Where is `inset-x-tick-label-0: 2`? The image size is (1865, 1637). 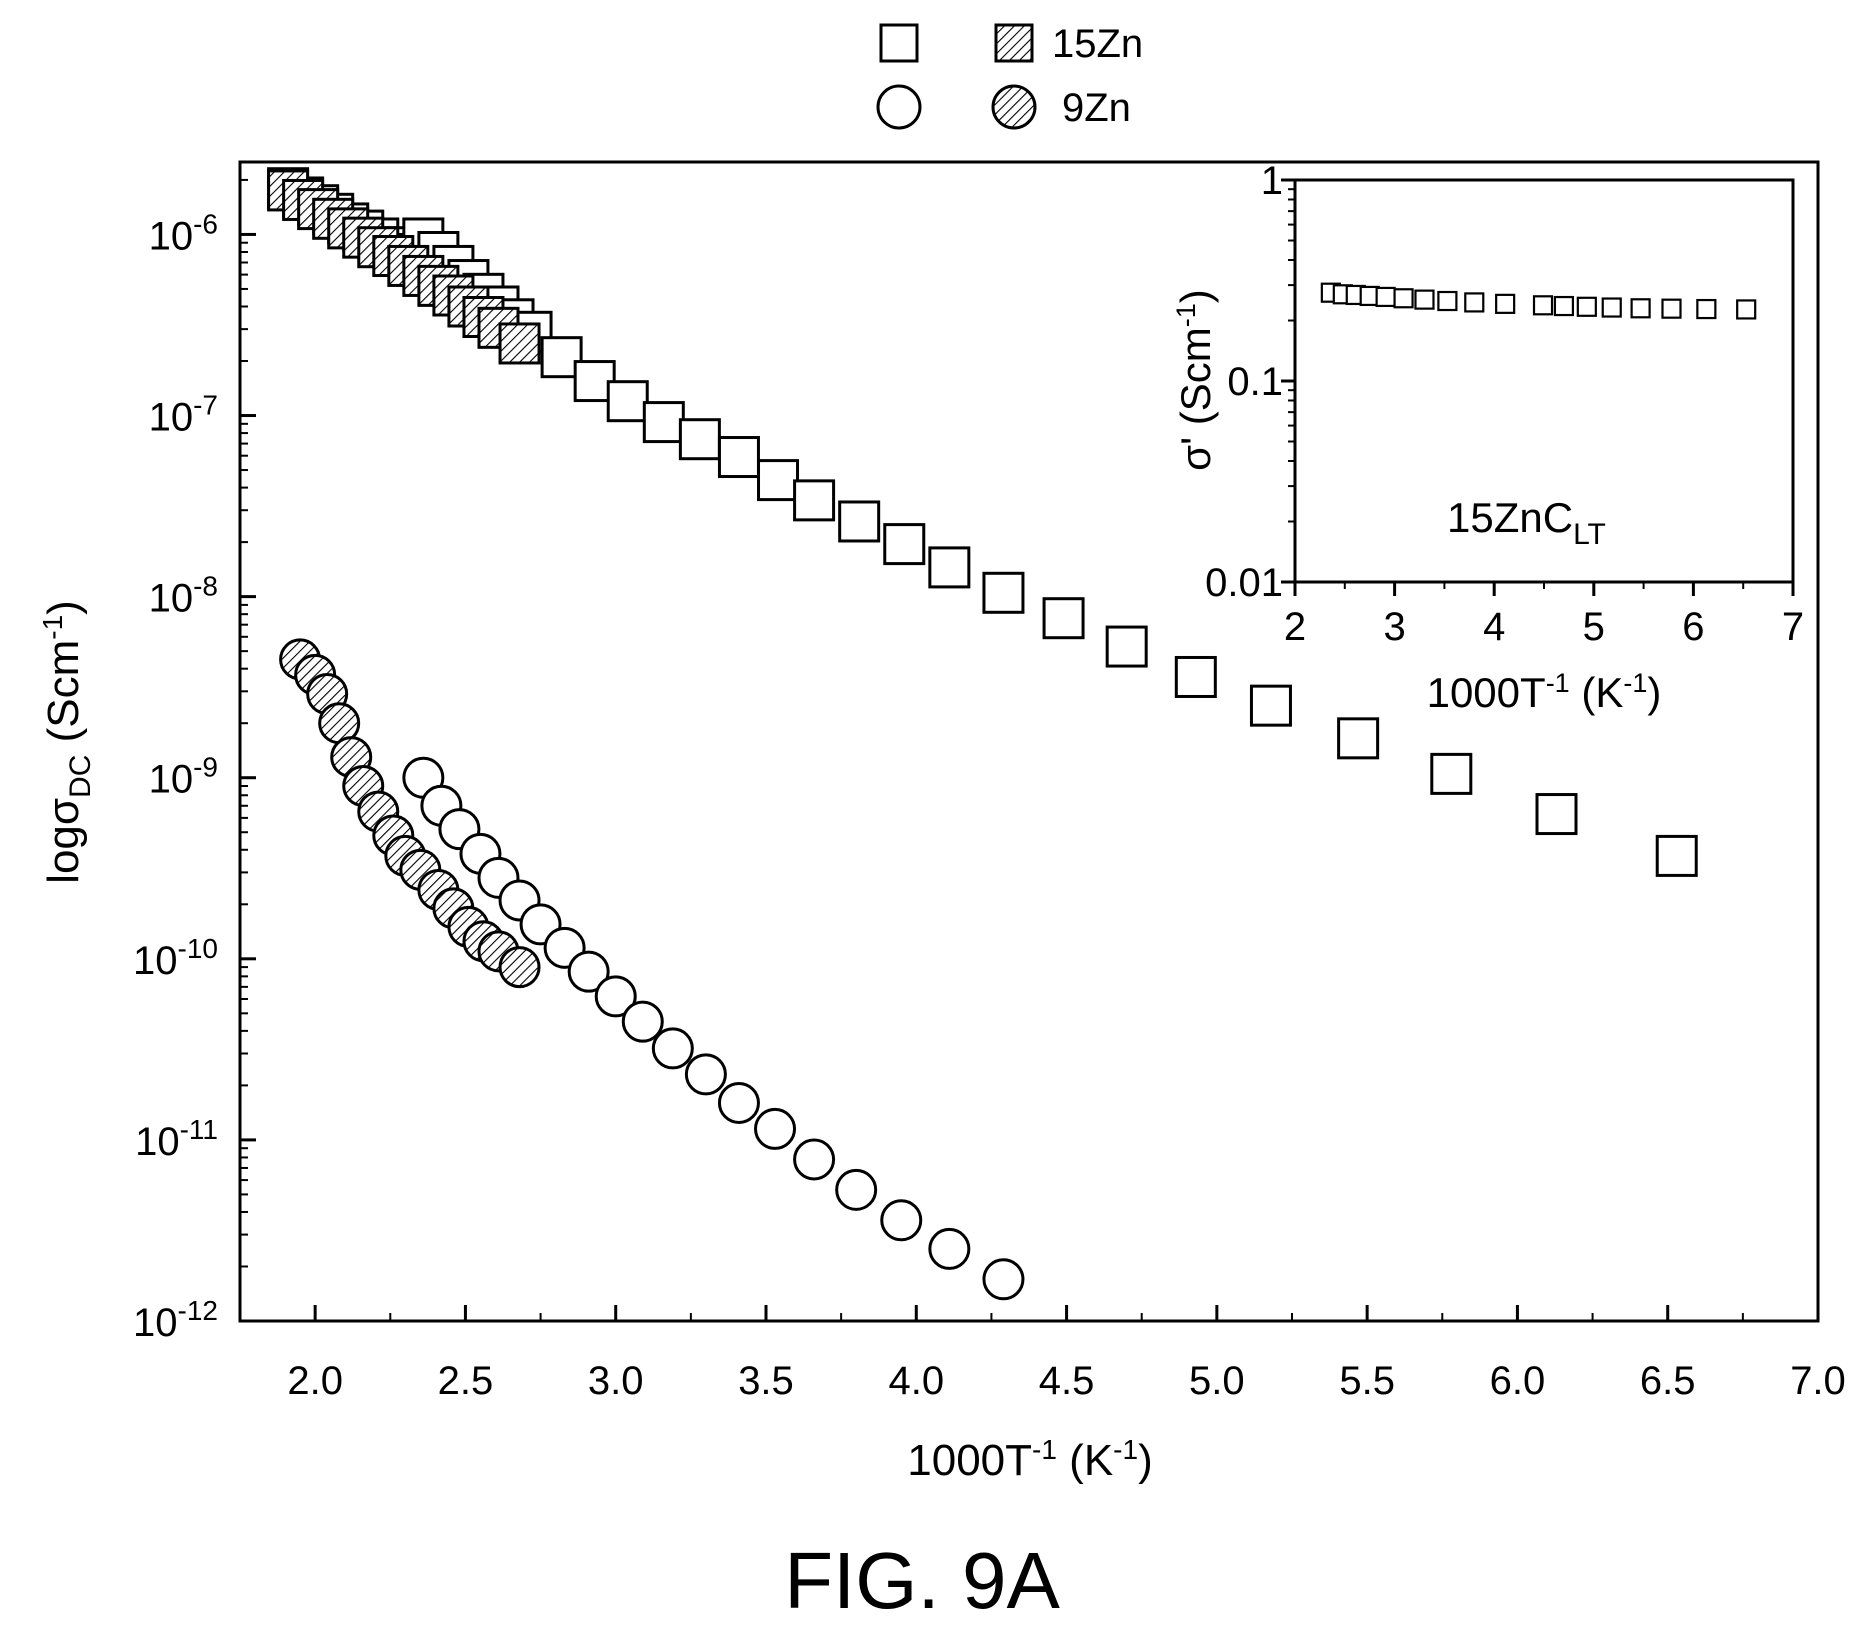 inset-x-tick-label-0: 2 is located at coordinates (1295, 627).